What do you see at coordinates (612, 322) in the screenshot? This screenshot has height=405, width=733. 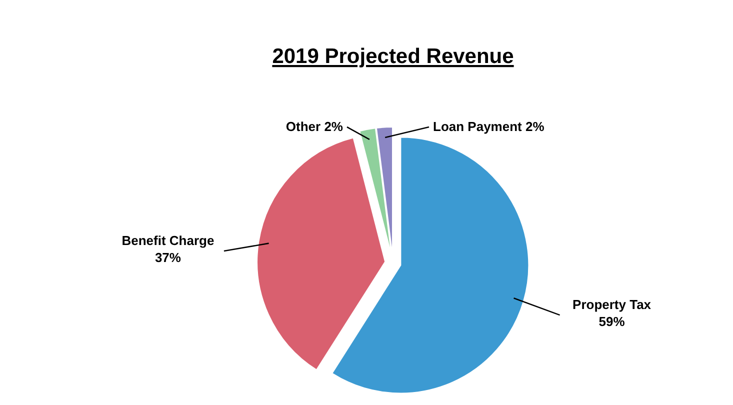 I see `data-label: 59%` at bounding box center [612, 322].